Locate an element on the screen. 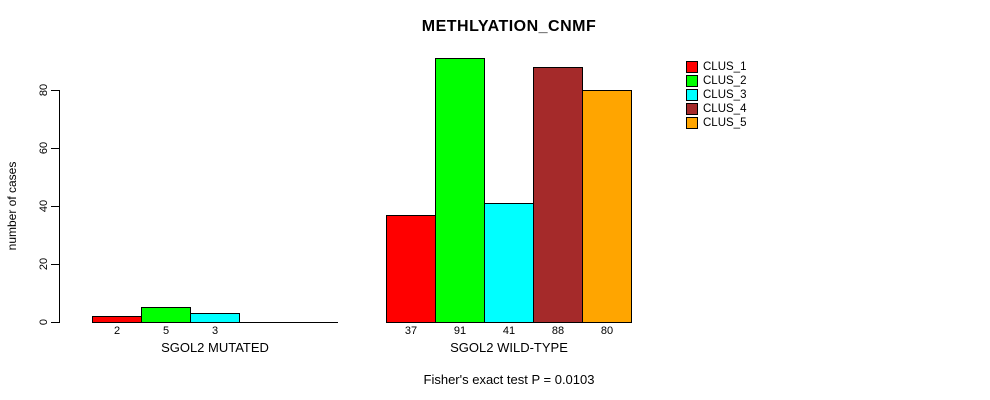 This screenshot has height=400, width=990. bar-clus_2-group2 is located at coordinates (460, 190).